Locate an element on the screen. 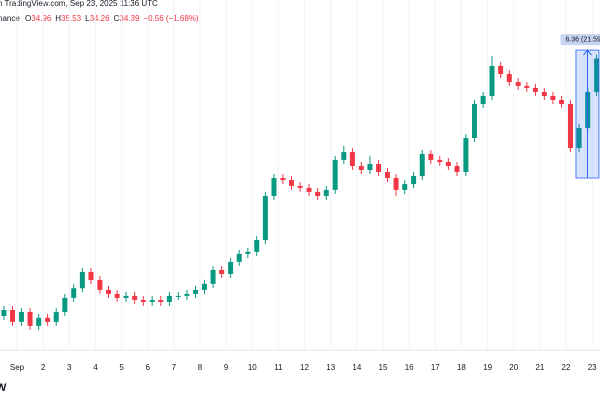  x-tick-label: 14 is located at coordinates (356, 367).